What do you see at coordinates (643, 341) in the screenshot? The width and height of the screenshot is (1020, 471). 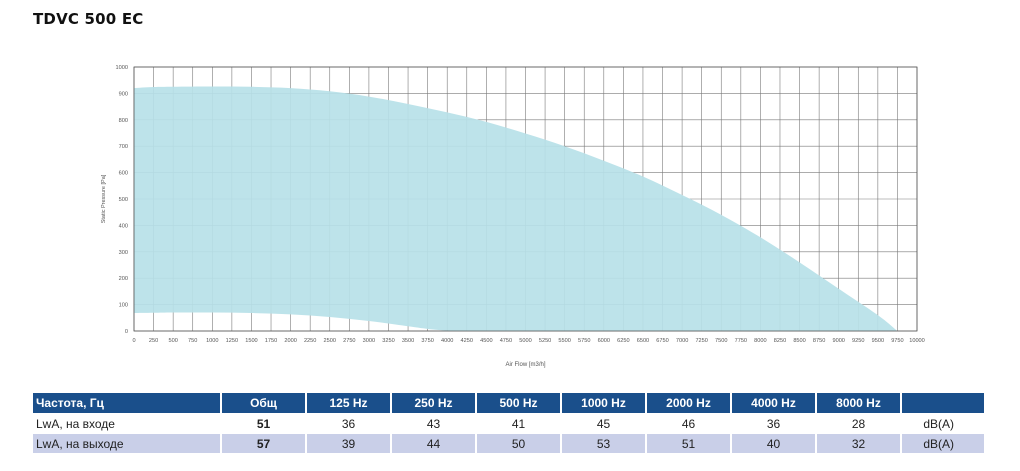 I see `x-tick-label: 6500` at bounding box center [643, 341].